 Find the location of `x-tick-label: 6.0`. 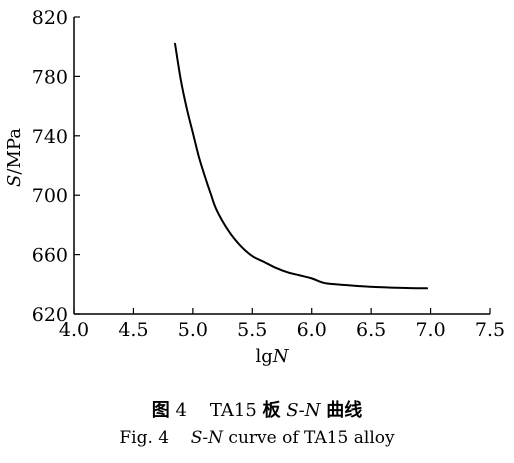

x-tick-label: 6.0 is located at coordinates (312, 330).